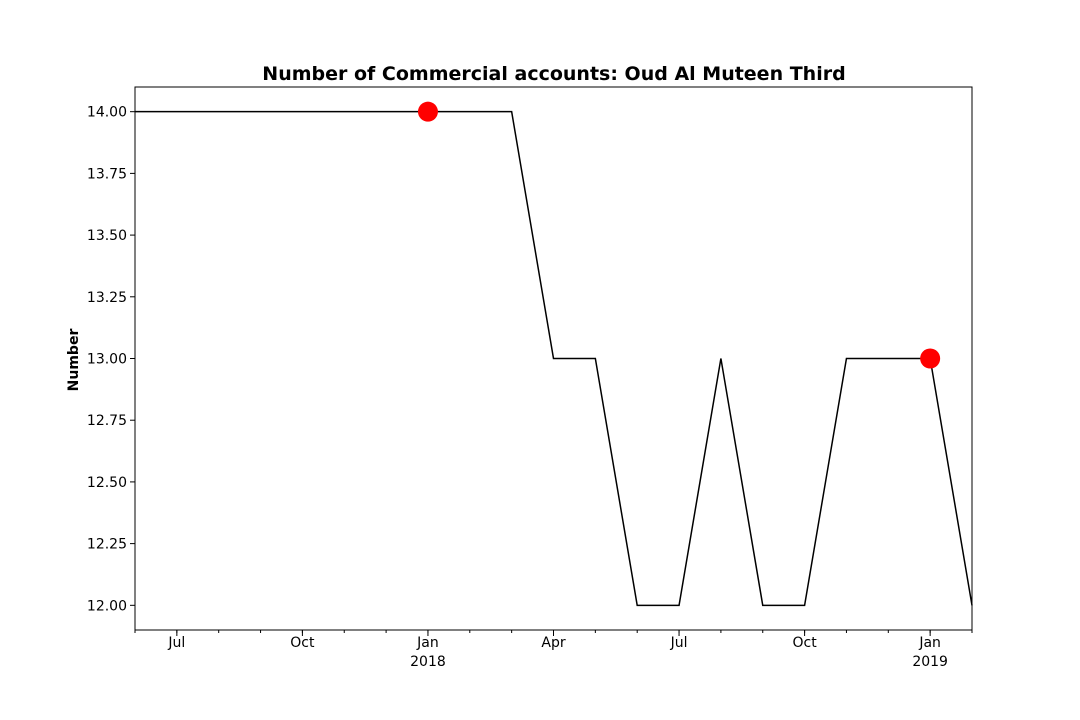 Image resolution: width=1080 pixels, height=720 pixels. I want to click on y-tick-label: 14.00, so click(107, 113).